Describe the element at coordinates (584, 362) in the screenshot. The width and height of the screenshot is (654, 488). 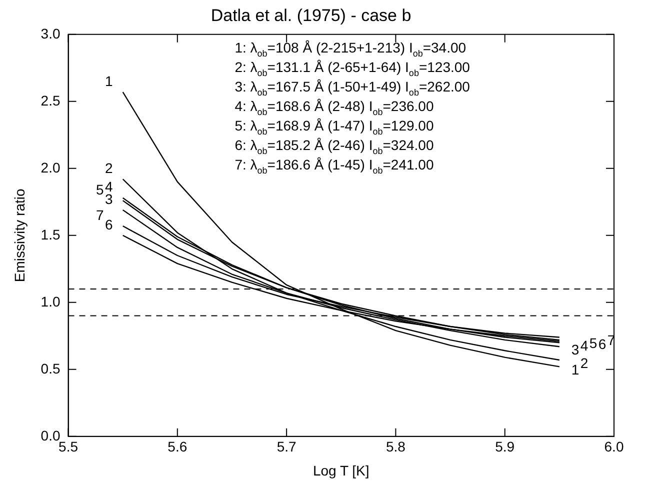
I see `text: 2` at that location.